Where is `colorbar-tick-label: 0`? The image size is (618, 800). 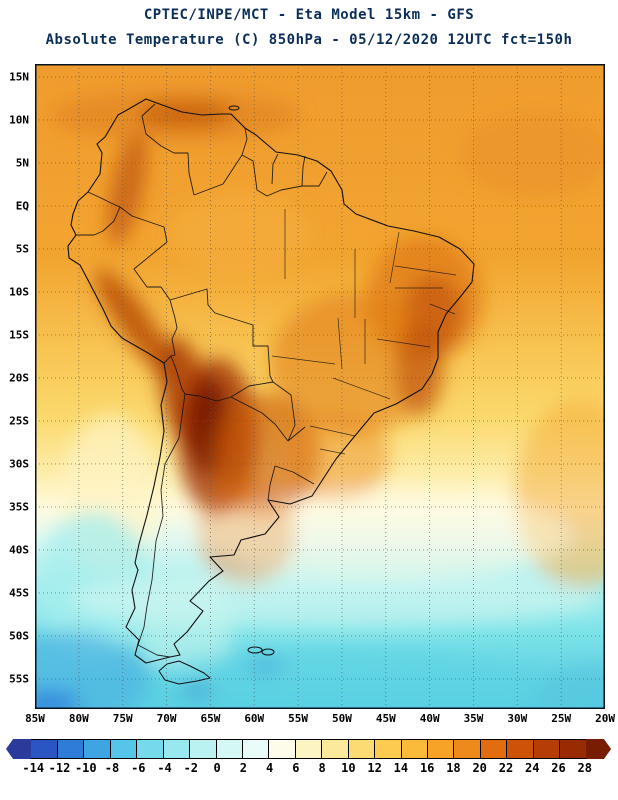
colorbar-tick-label: 0 is located at coordinates (217, 768).